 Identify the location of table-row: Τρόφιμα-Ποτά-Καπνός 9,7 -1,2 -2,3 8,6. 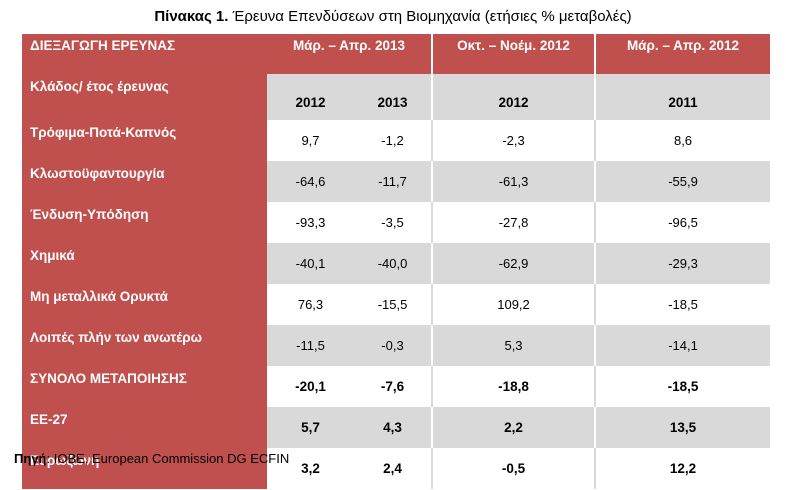
(396, 140).